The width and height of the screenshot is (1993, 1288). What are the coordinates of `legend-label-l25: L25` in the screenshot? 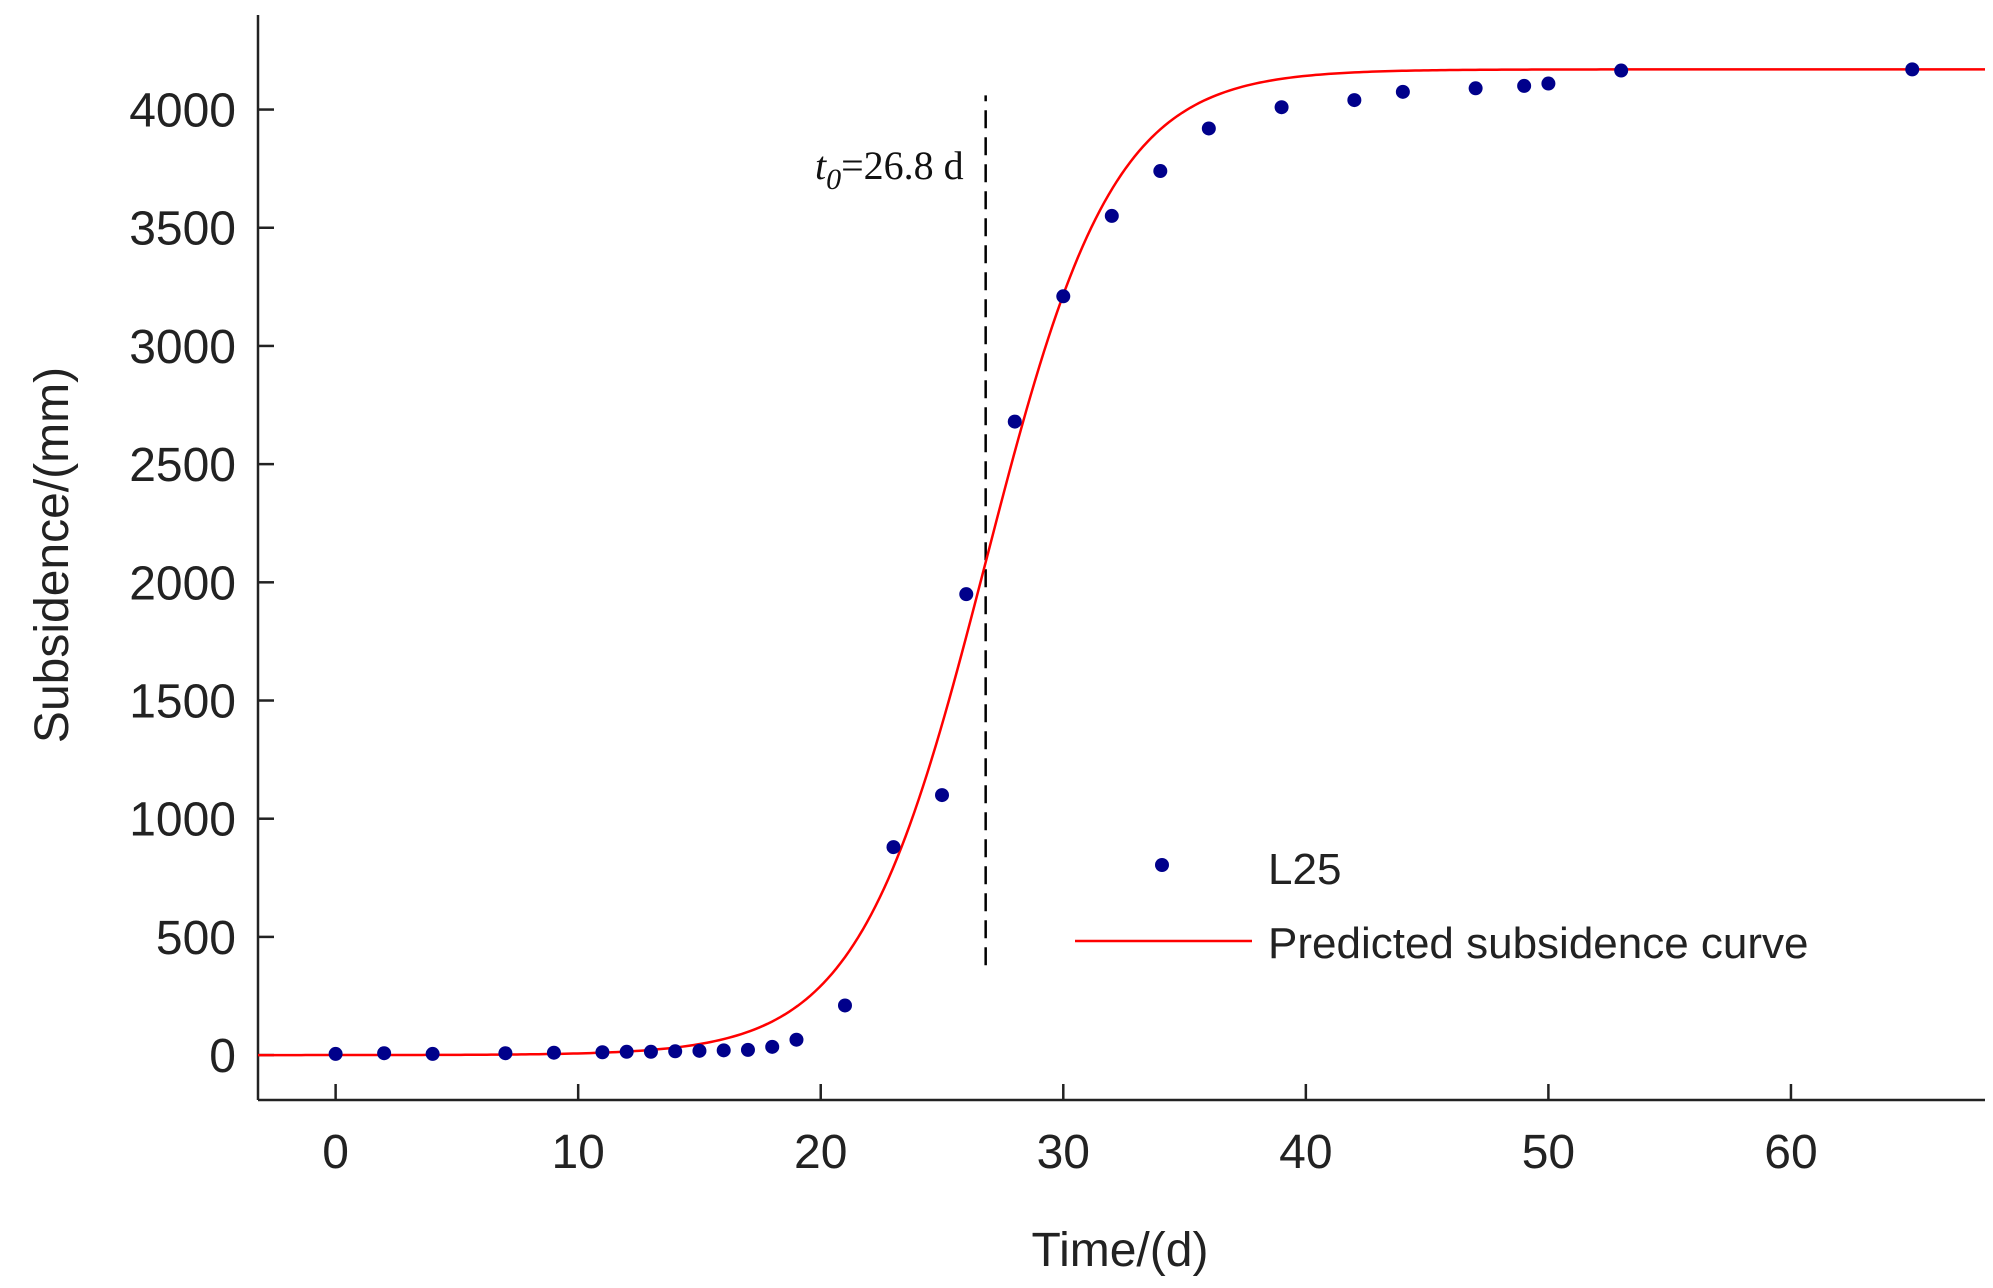 It's located at (1304, 869).